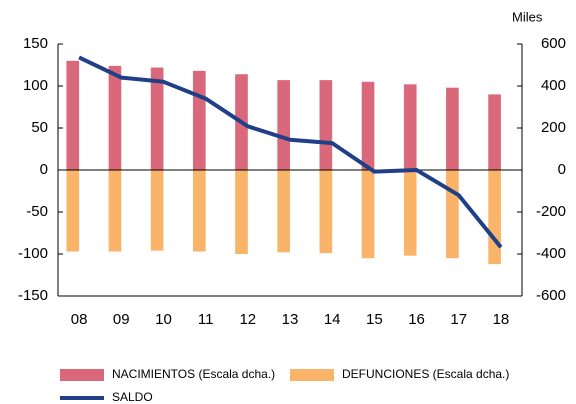 This screenshot has width=576, height=404. Describe the element at coordinates (79, 319) in the screenshot. I see `x-tick-label: 08` at that location.